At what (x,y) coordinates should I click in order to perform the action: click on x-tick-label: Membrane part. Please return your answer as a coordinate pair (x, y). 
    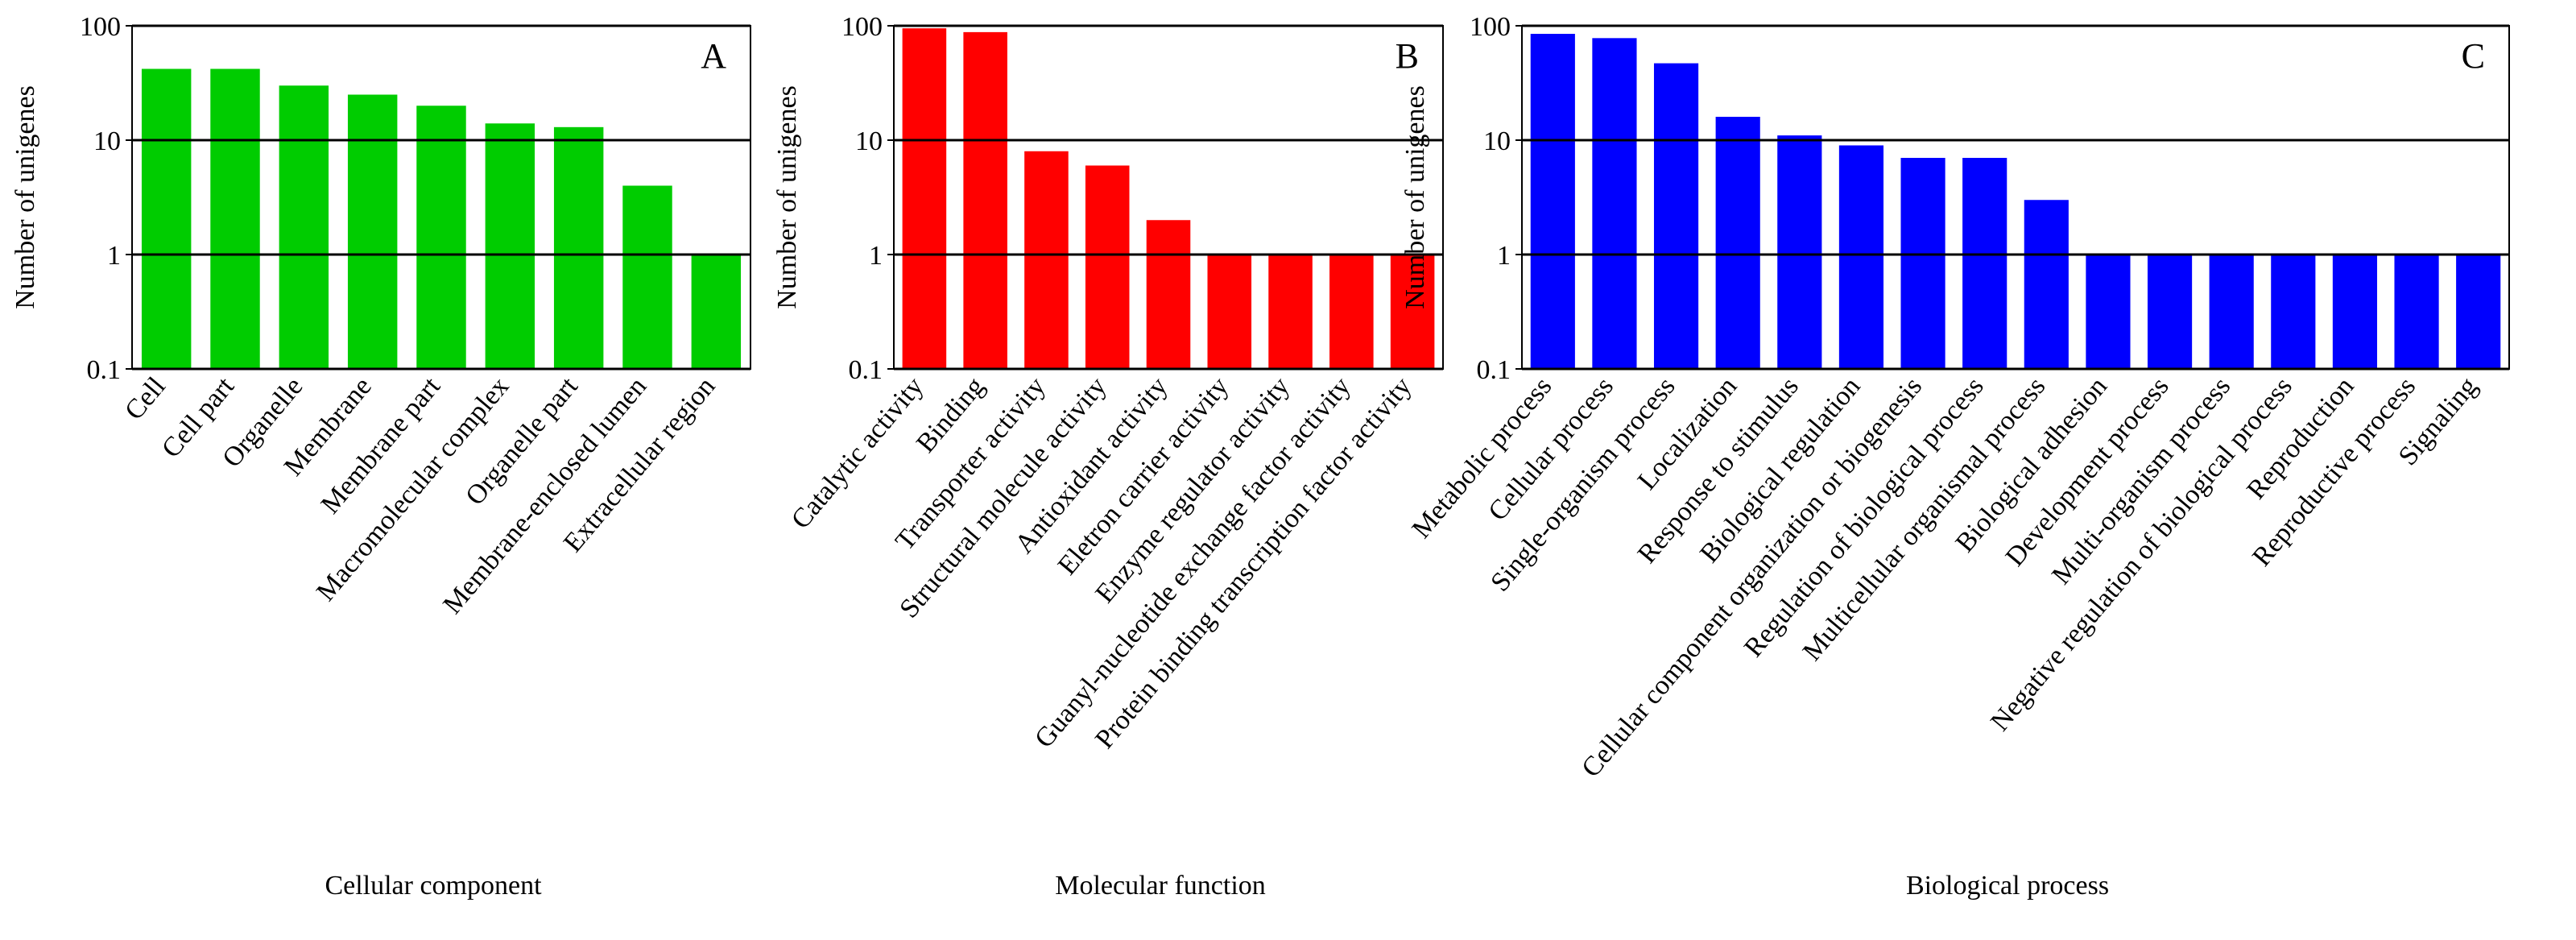
    Looking at the image, I should click on (382, 445).